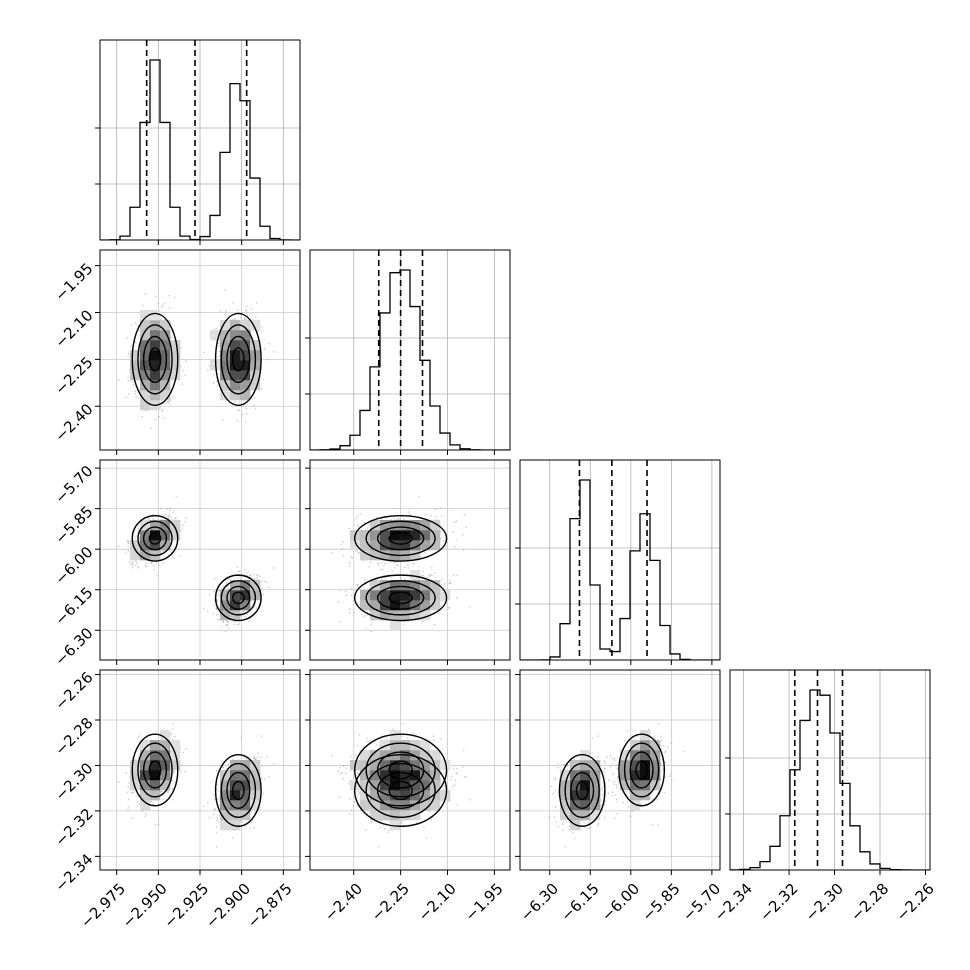  Describe the element at coordinates (620, 560) in the screenshot. I see `panel-frame` at that location.